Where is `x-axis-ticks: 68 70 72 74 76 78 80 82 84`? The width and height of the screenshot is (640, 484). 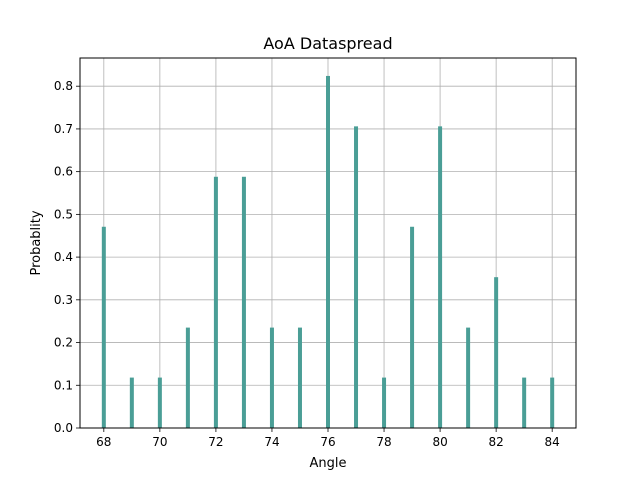 x-axis-ticks: 68 70 72 74 76 78 80 82 84 is located at coordinates (328, 438).